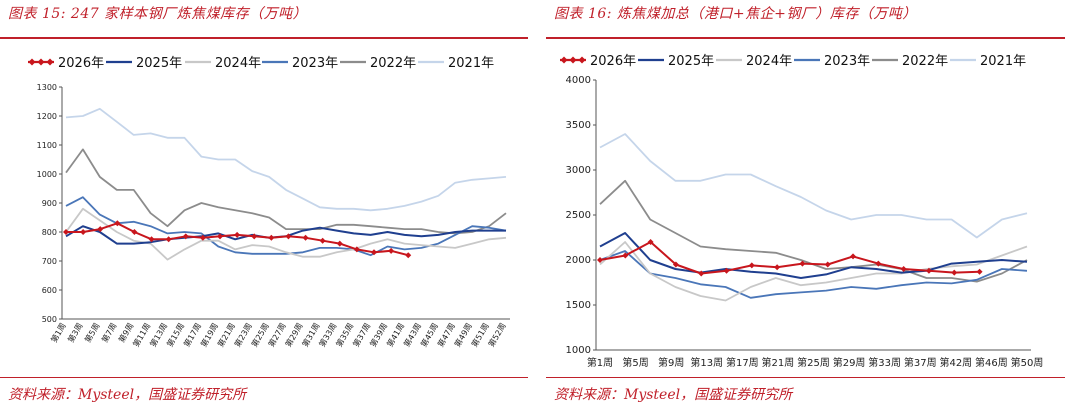 The width and height of the screenshot is (1065, 407). What do you see at coordinates (578, 260) in the screenshot?
I see `y-tick-label: 2000` at bounding box center [578, 260].